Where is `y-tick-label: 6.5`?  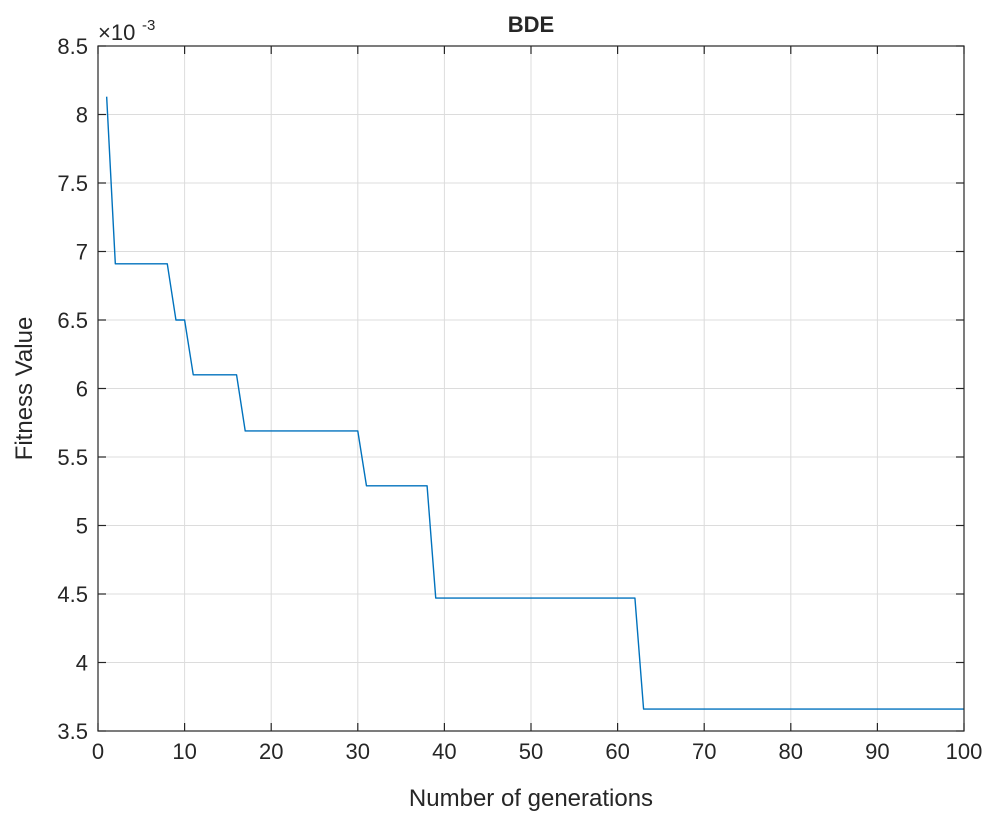 y-tick-label: 6.5 is located at coordinates (72, 320).